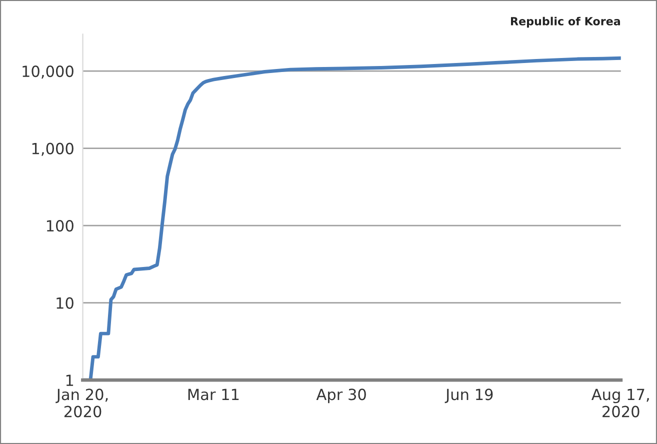 The image size is (657, 444). I want to click on x-tick-label: Aug 17, 2020, so click(620, 403).